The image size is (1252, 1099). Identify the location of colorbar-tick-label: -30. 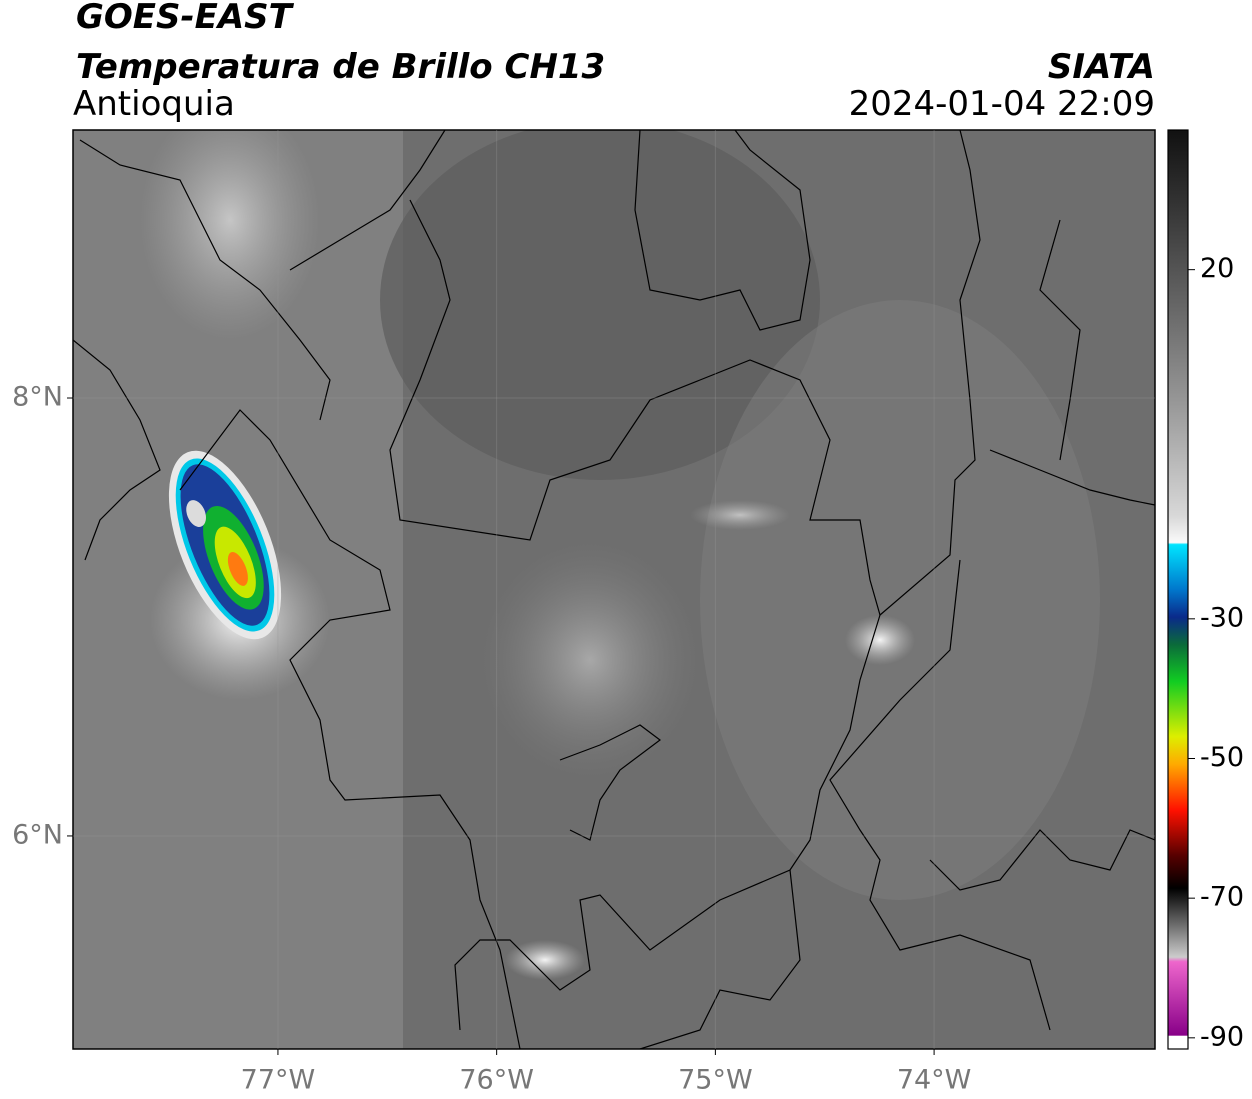
(1222, 617).